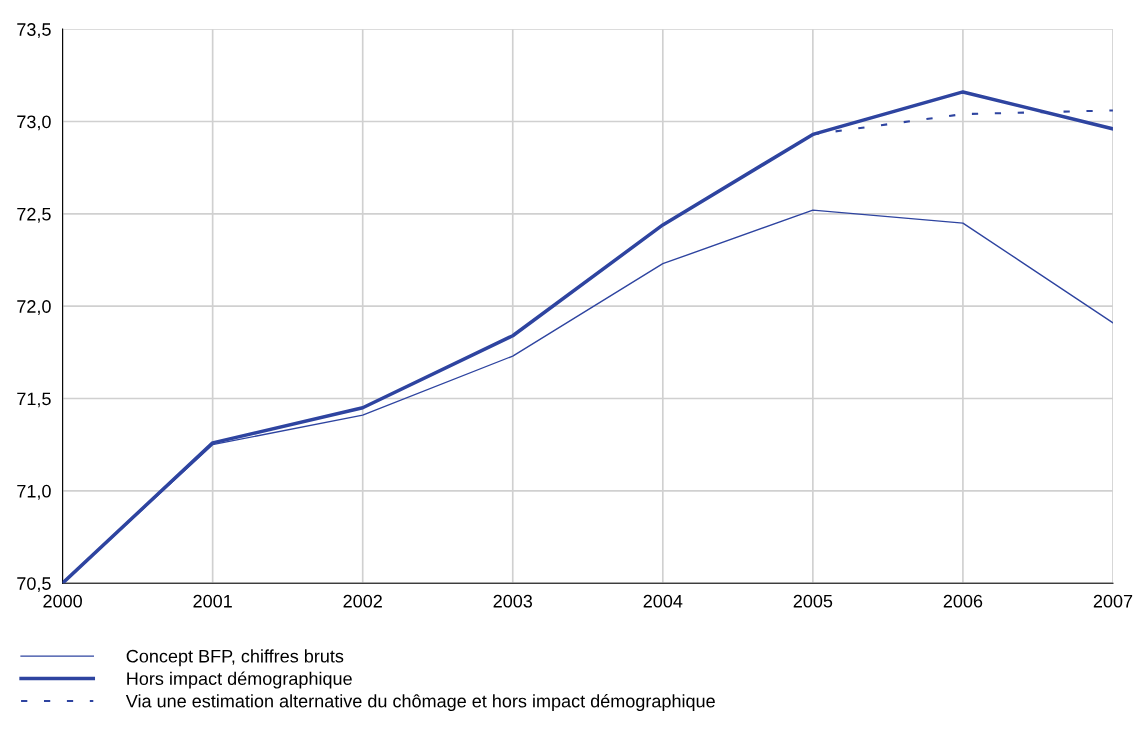 The height and width of the screenshot is (729, 1138). What do you see at coordinates (362, 601) in the screenshot?
I see `x-tick-label: 2002` at bounding box center [362, 601].